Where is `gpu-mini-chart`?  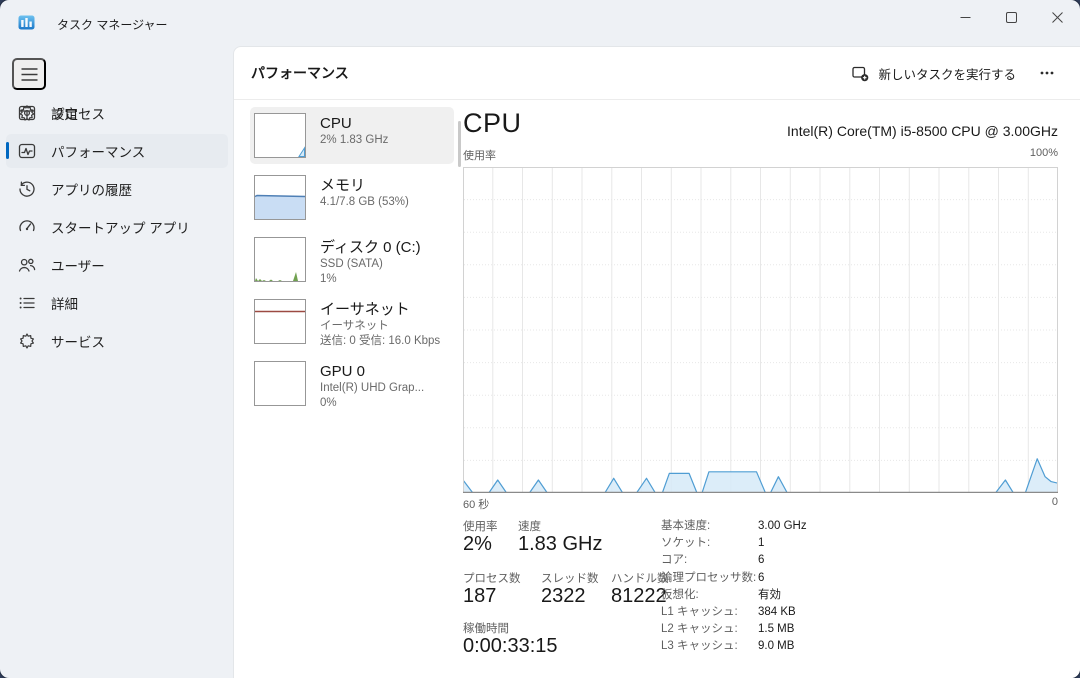 gpu-mini-chart is located at coordinates (280, 383).